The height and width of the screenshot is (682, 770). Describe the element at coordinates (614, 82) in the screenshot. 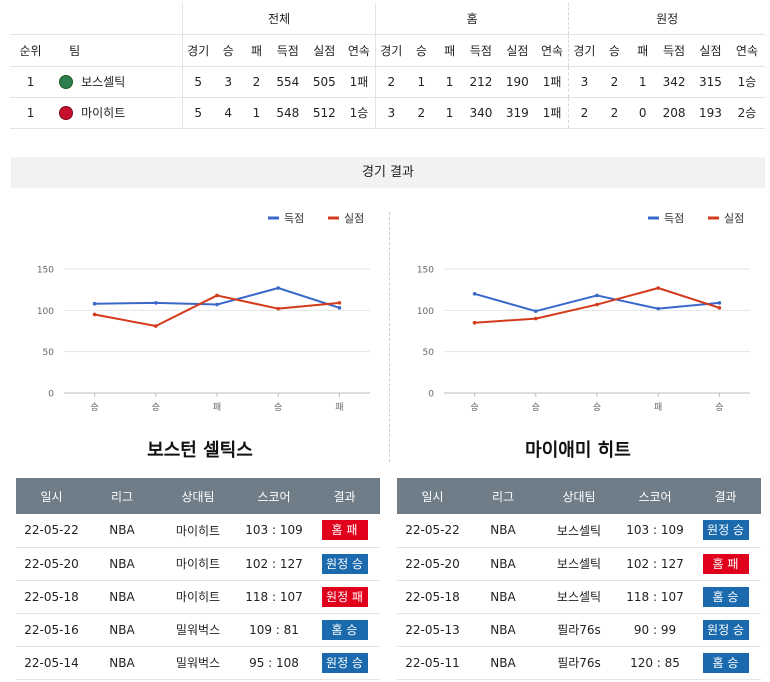

I see `away-wins: 2` at that location.